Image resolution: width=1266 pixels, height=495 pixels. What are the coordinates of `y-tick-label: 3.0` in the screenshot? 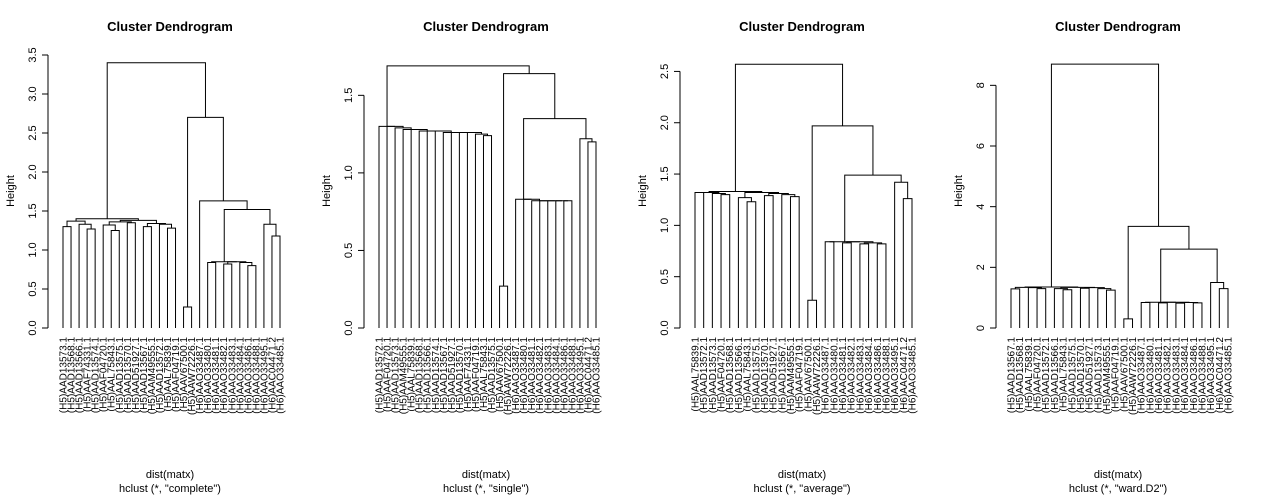 It's located at (33, 93).